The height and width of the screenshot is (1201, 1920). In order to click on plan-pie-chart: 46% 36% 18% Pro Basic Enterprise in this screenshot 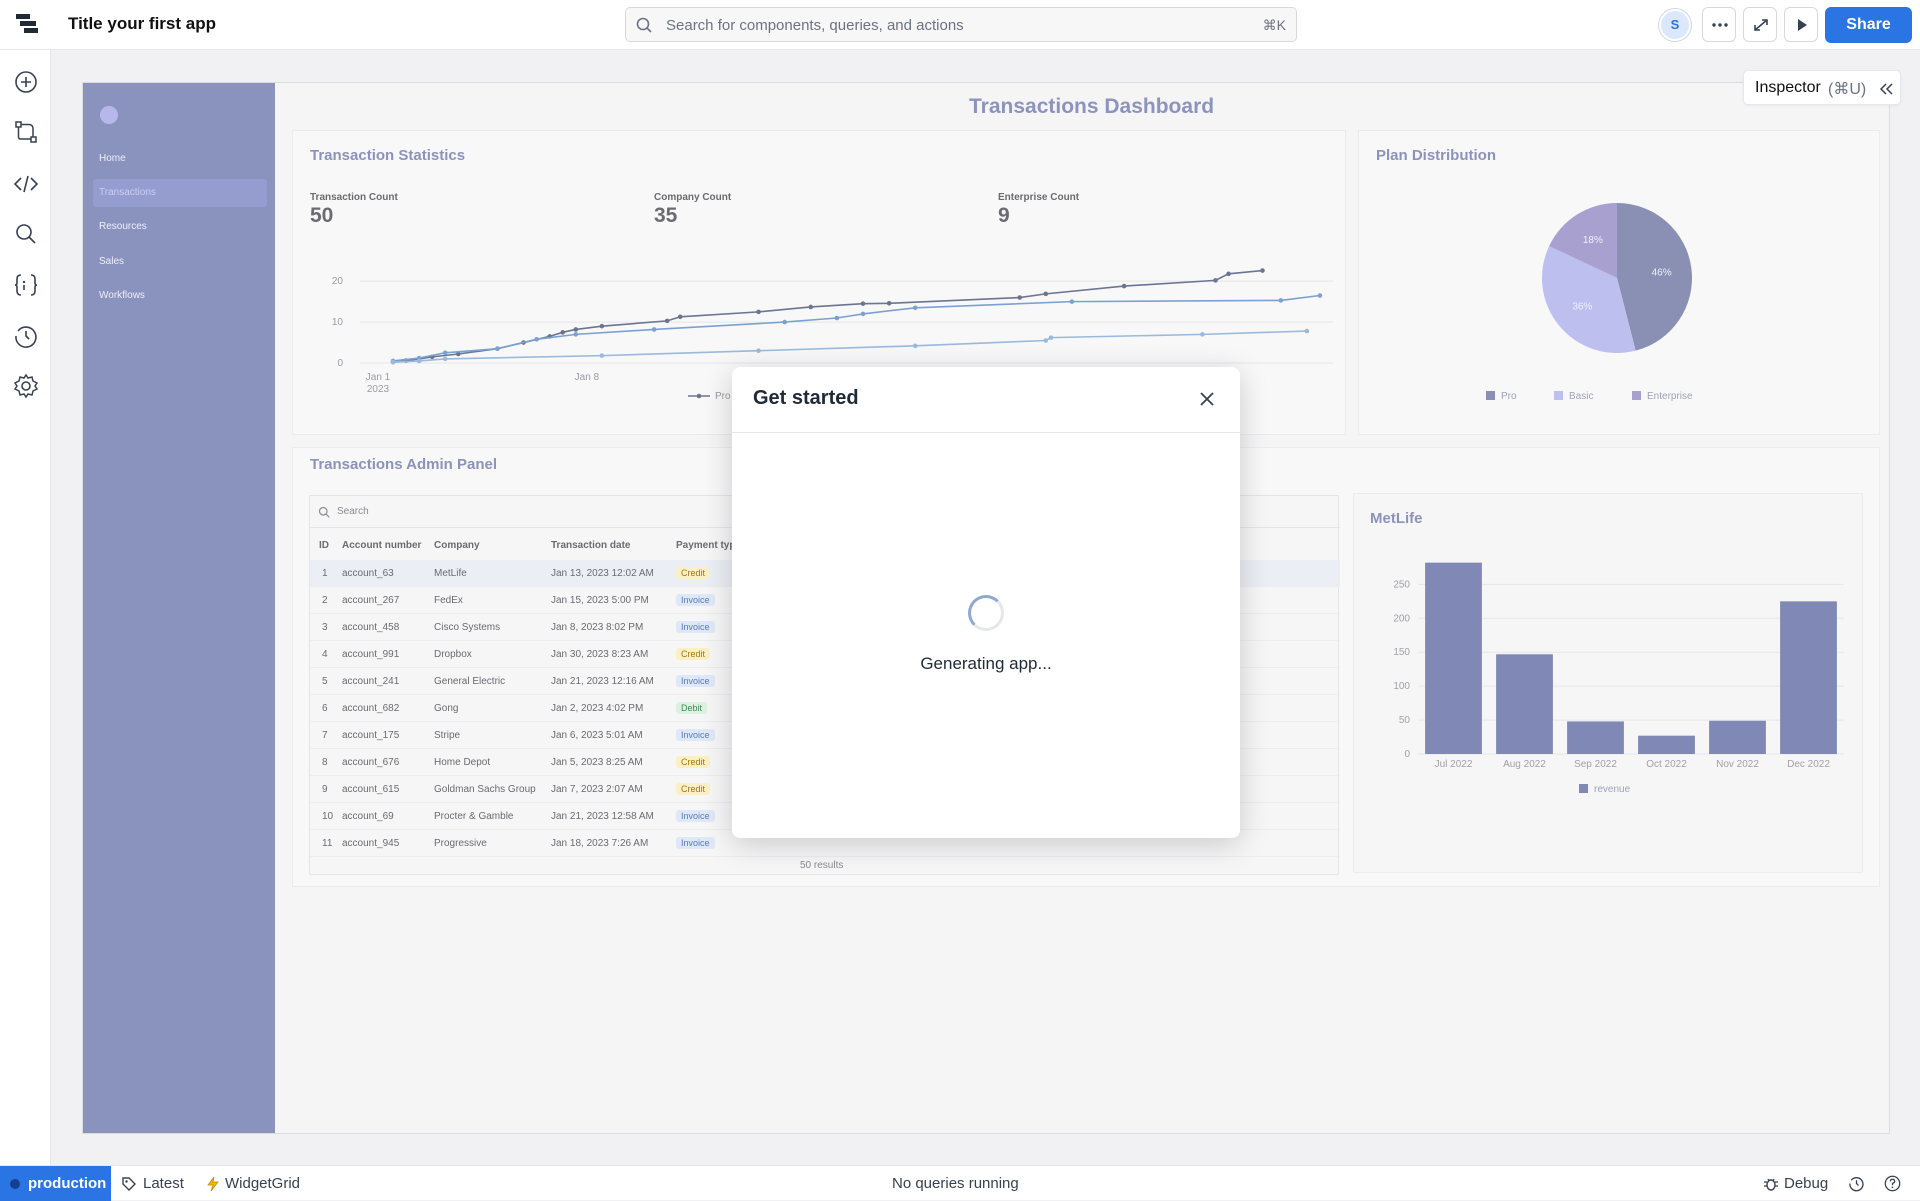, I will do `click(1589, 302)`.